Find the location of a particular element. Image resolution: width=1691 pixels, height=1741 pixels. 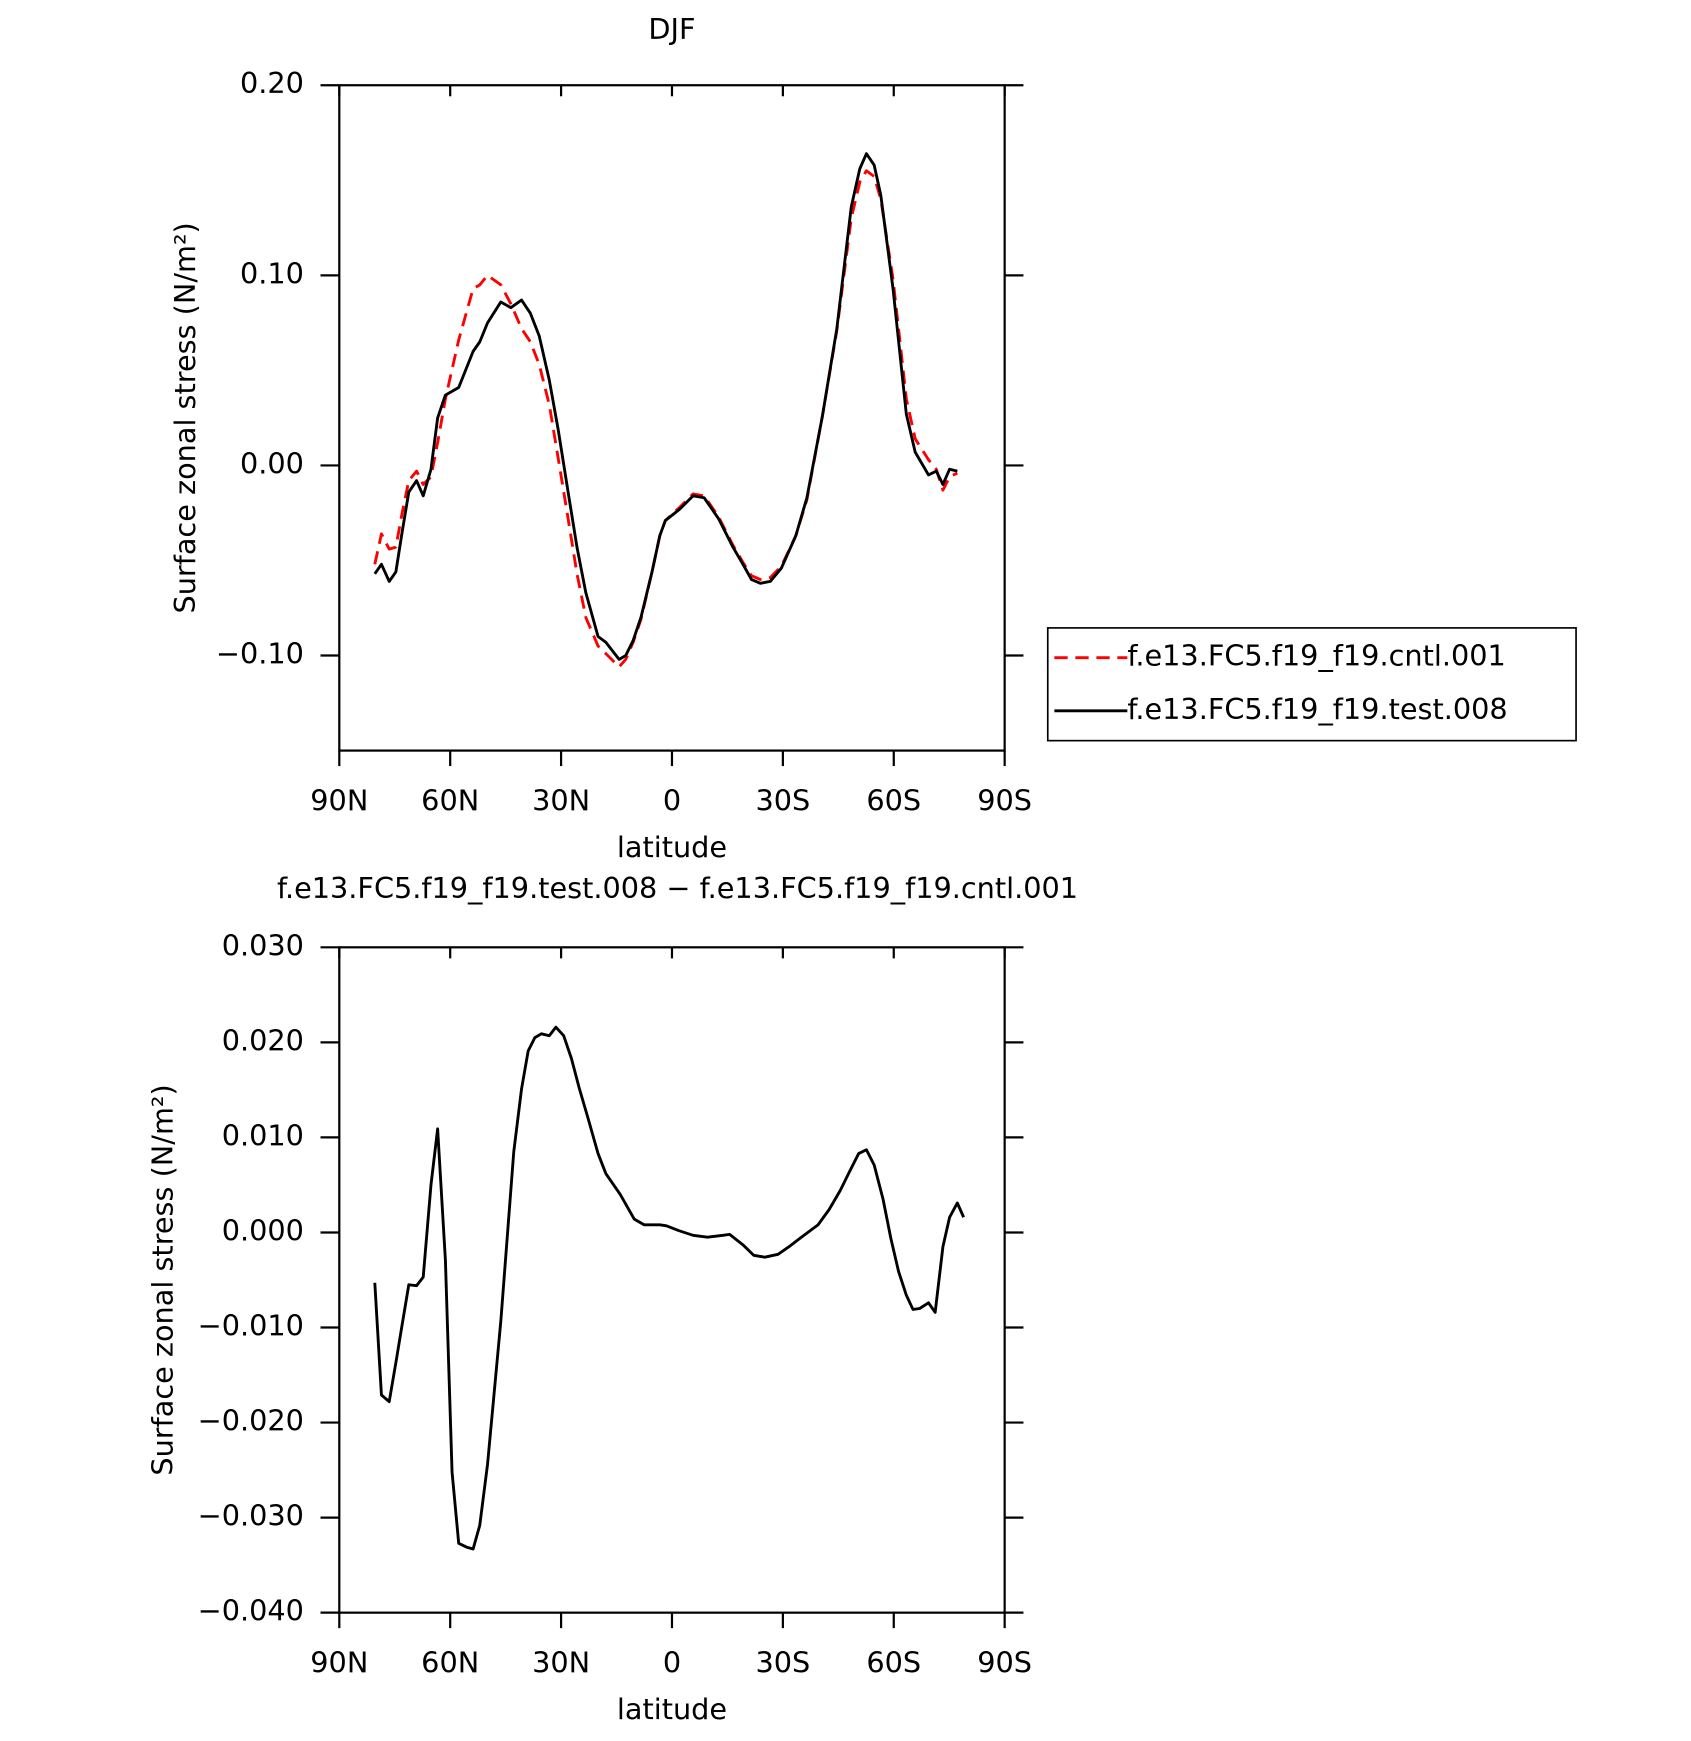

legend-label: f.e13.FC5.f19_f19.test.008 is located at coordinates (1317, 709).